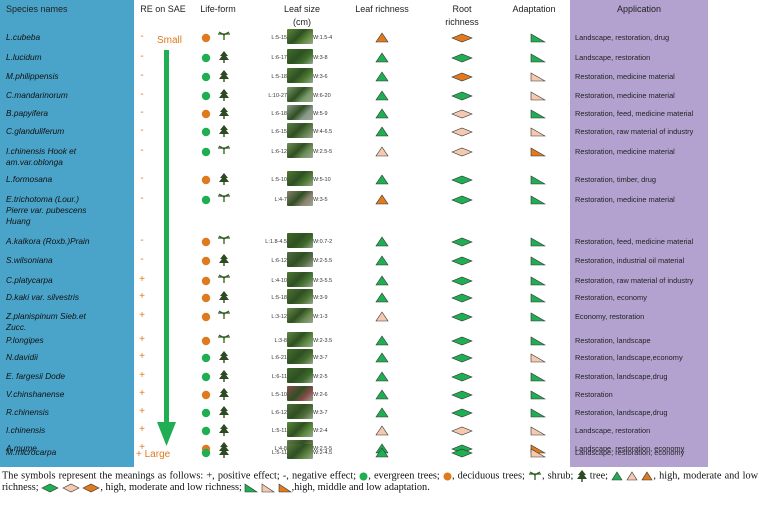  What do you see at coordinates (36, 376) in the screenshot?
I see `species-name: E. fargesii Dode` at bounding box center [36, 376].